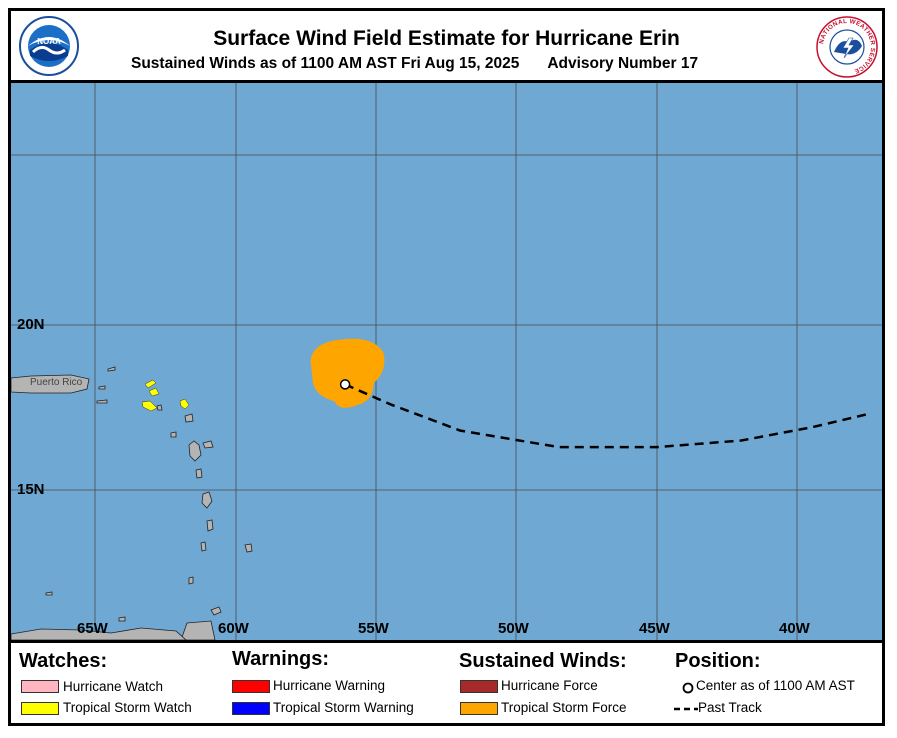 The height and width of the screenshot is (738, 897). I want to click on lat-label-20n: 20N, so click(31, 324).